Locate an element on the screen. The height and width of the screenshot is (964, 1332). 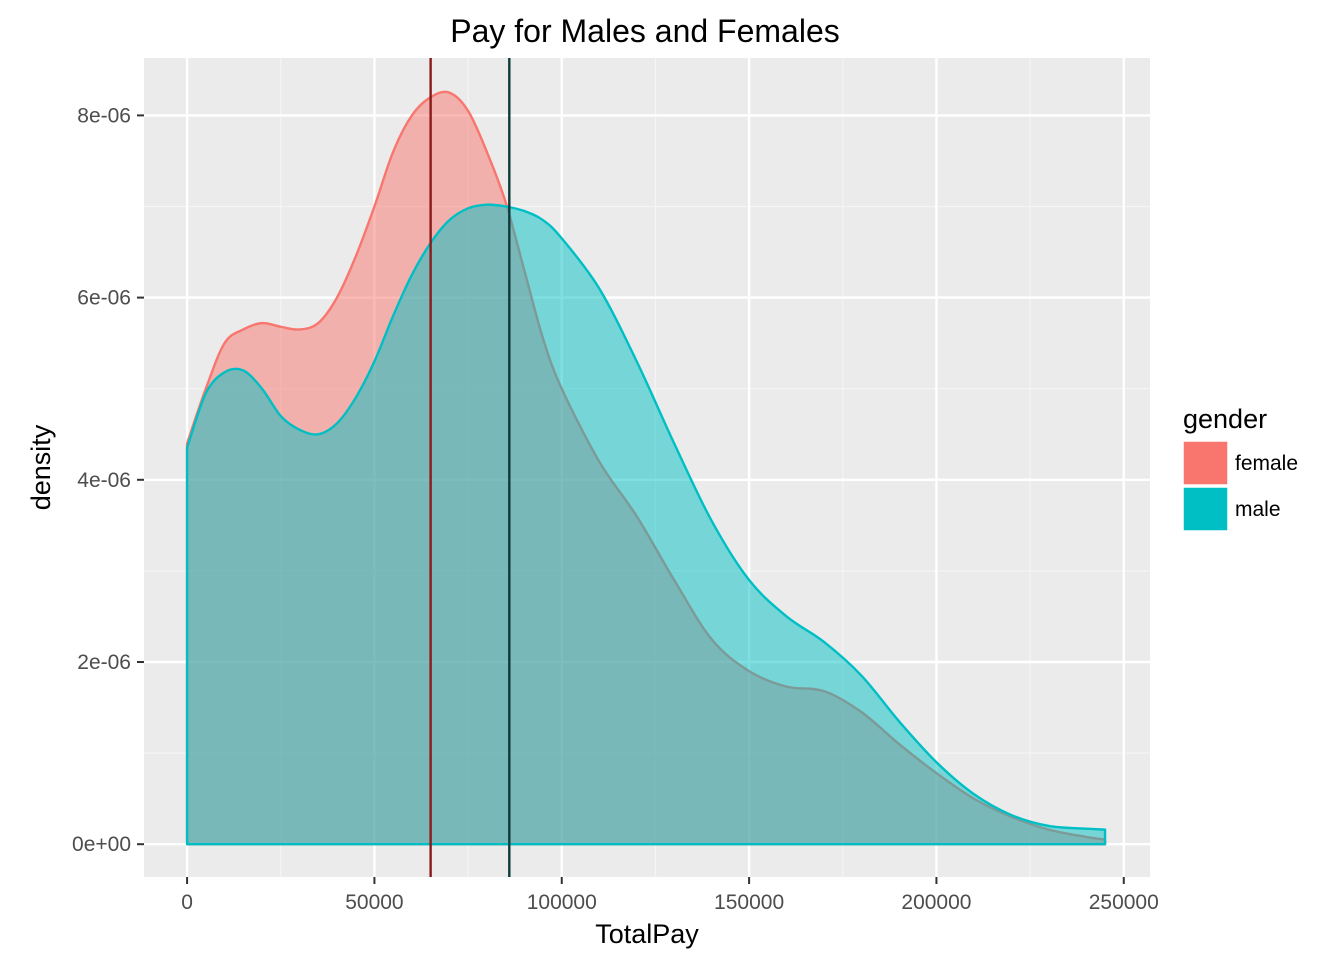
y-tick-label: 4e-06 is located at coordinates (104, 480).